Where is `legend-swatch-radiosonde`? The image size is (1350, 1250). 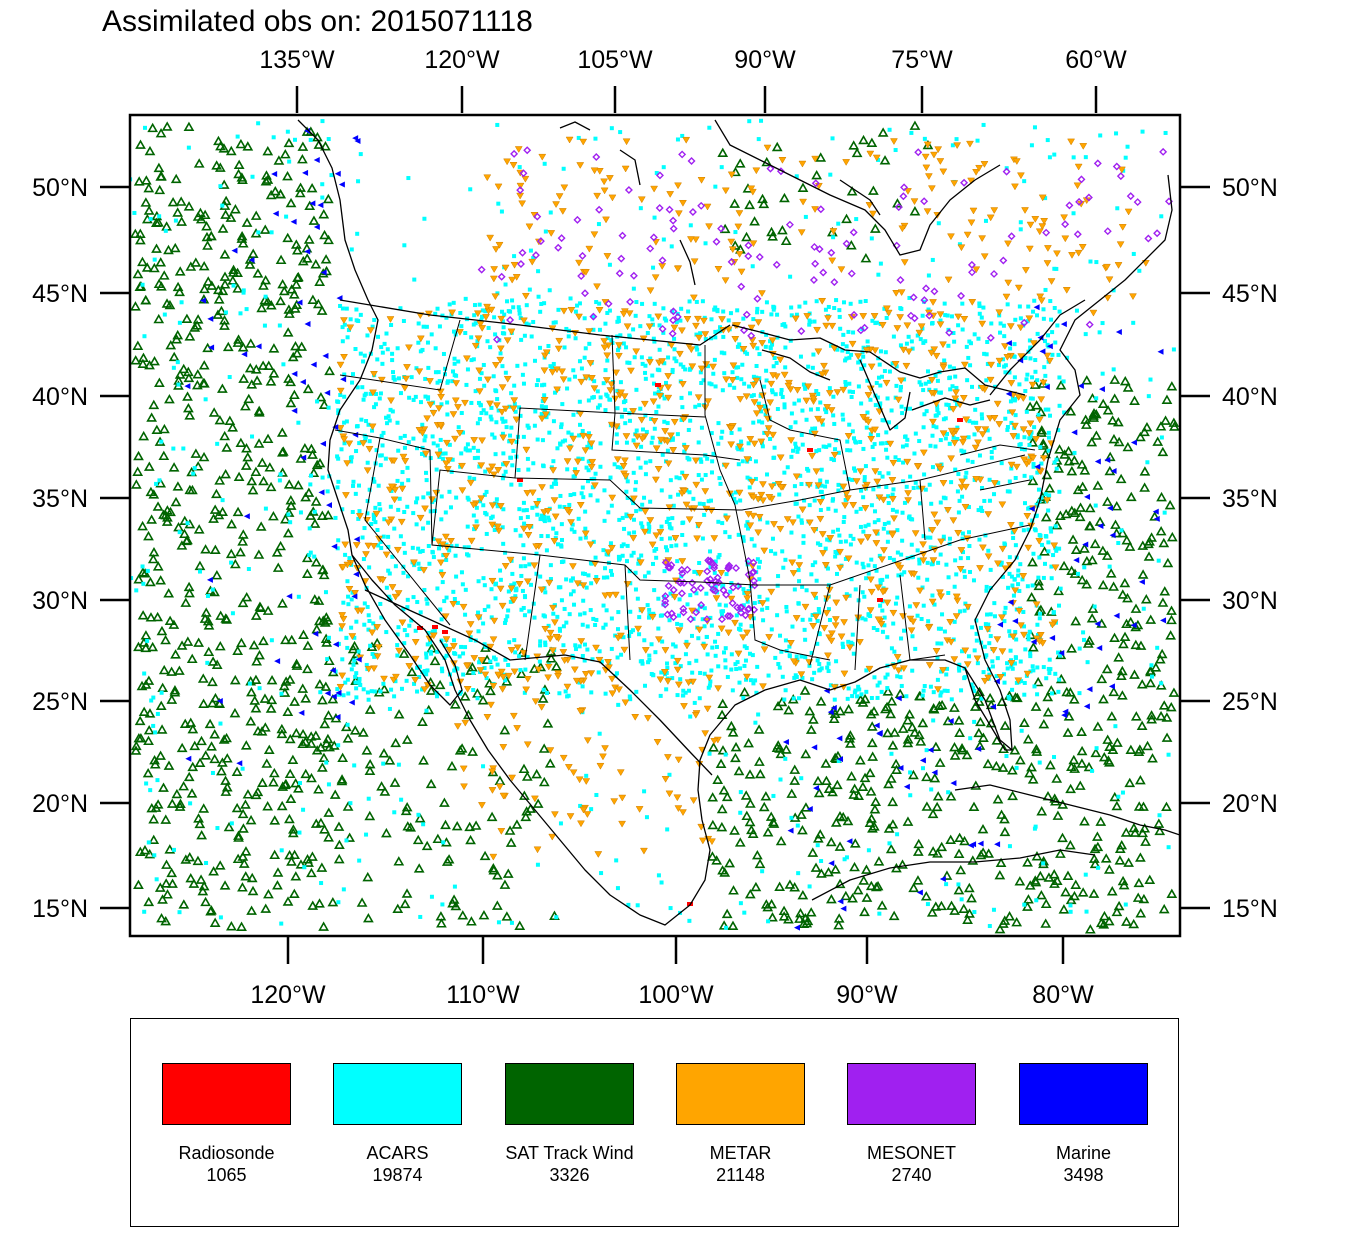 legend-swatch-radiosonde is located at coordinates (226, 1094).